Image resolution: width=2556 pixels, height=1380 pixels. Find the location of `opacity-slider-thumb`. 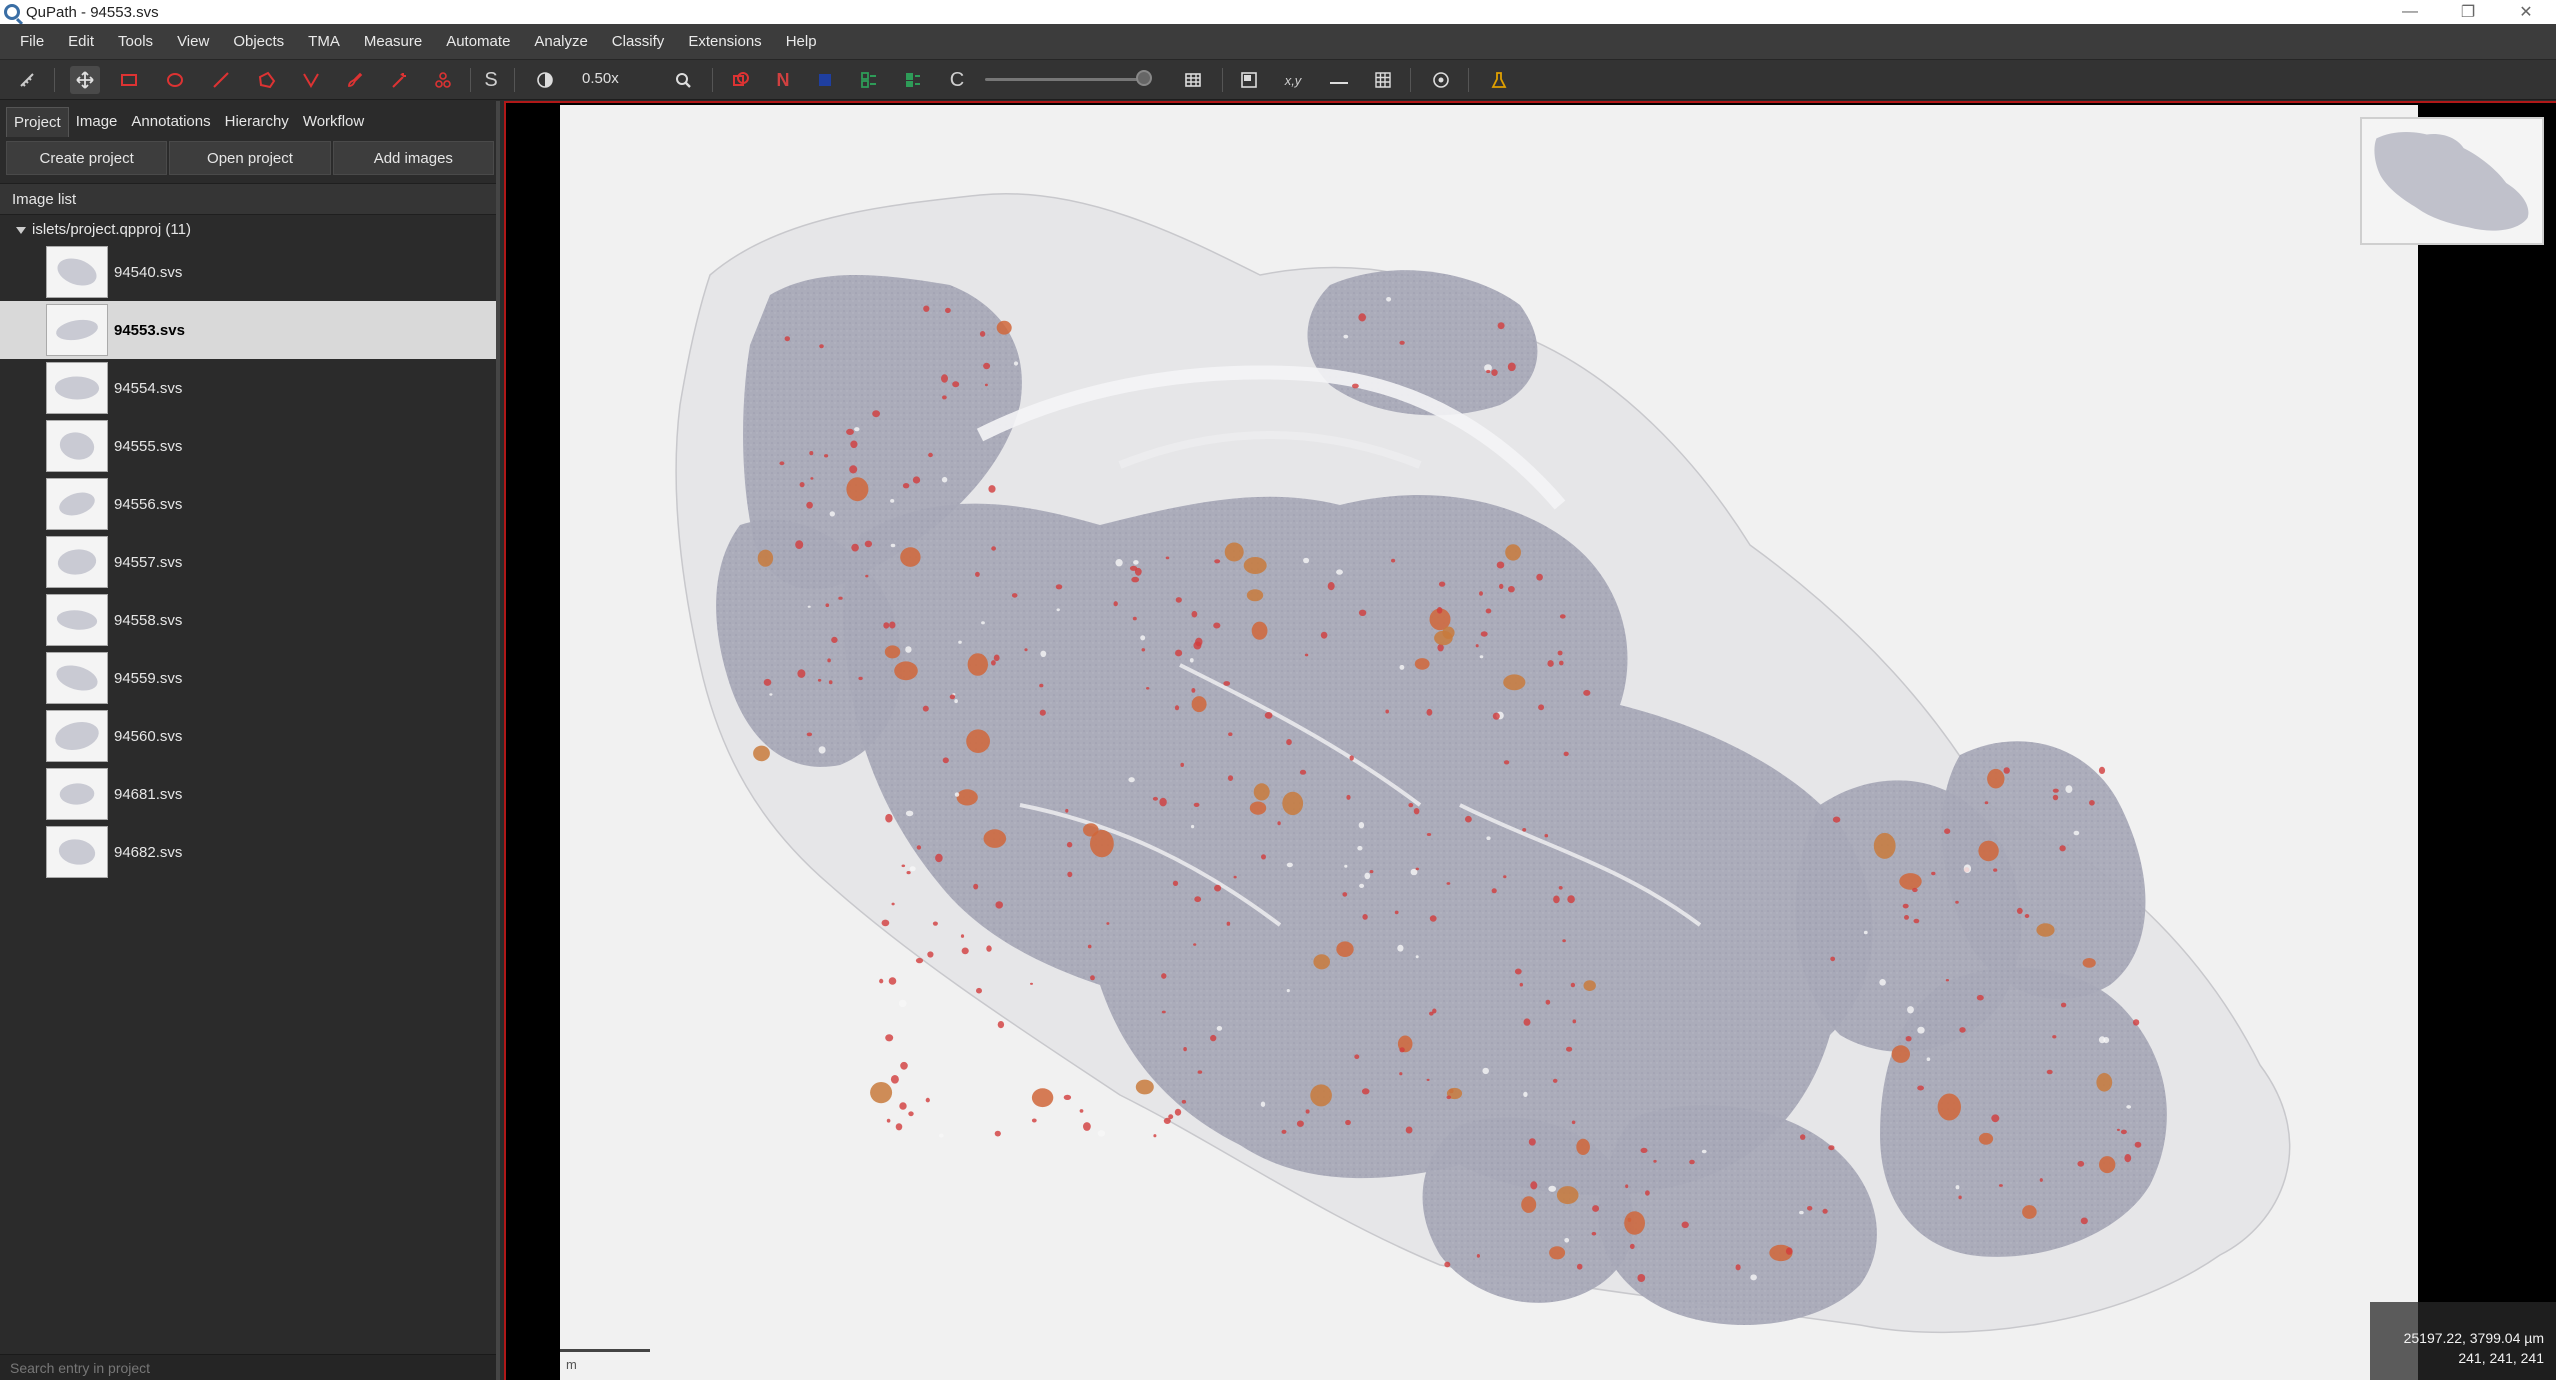

opacity-slider-thumb is located at coordinates (1144, 78).